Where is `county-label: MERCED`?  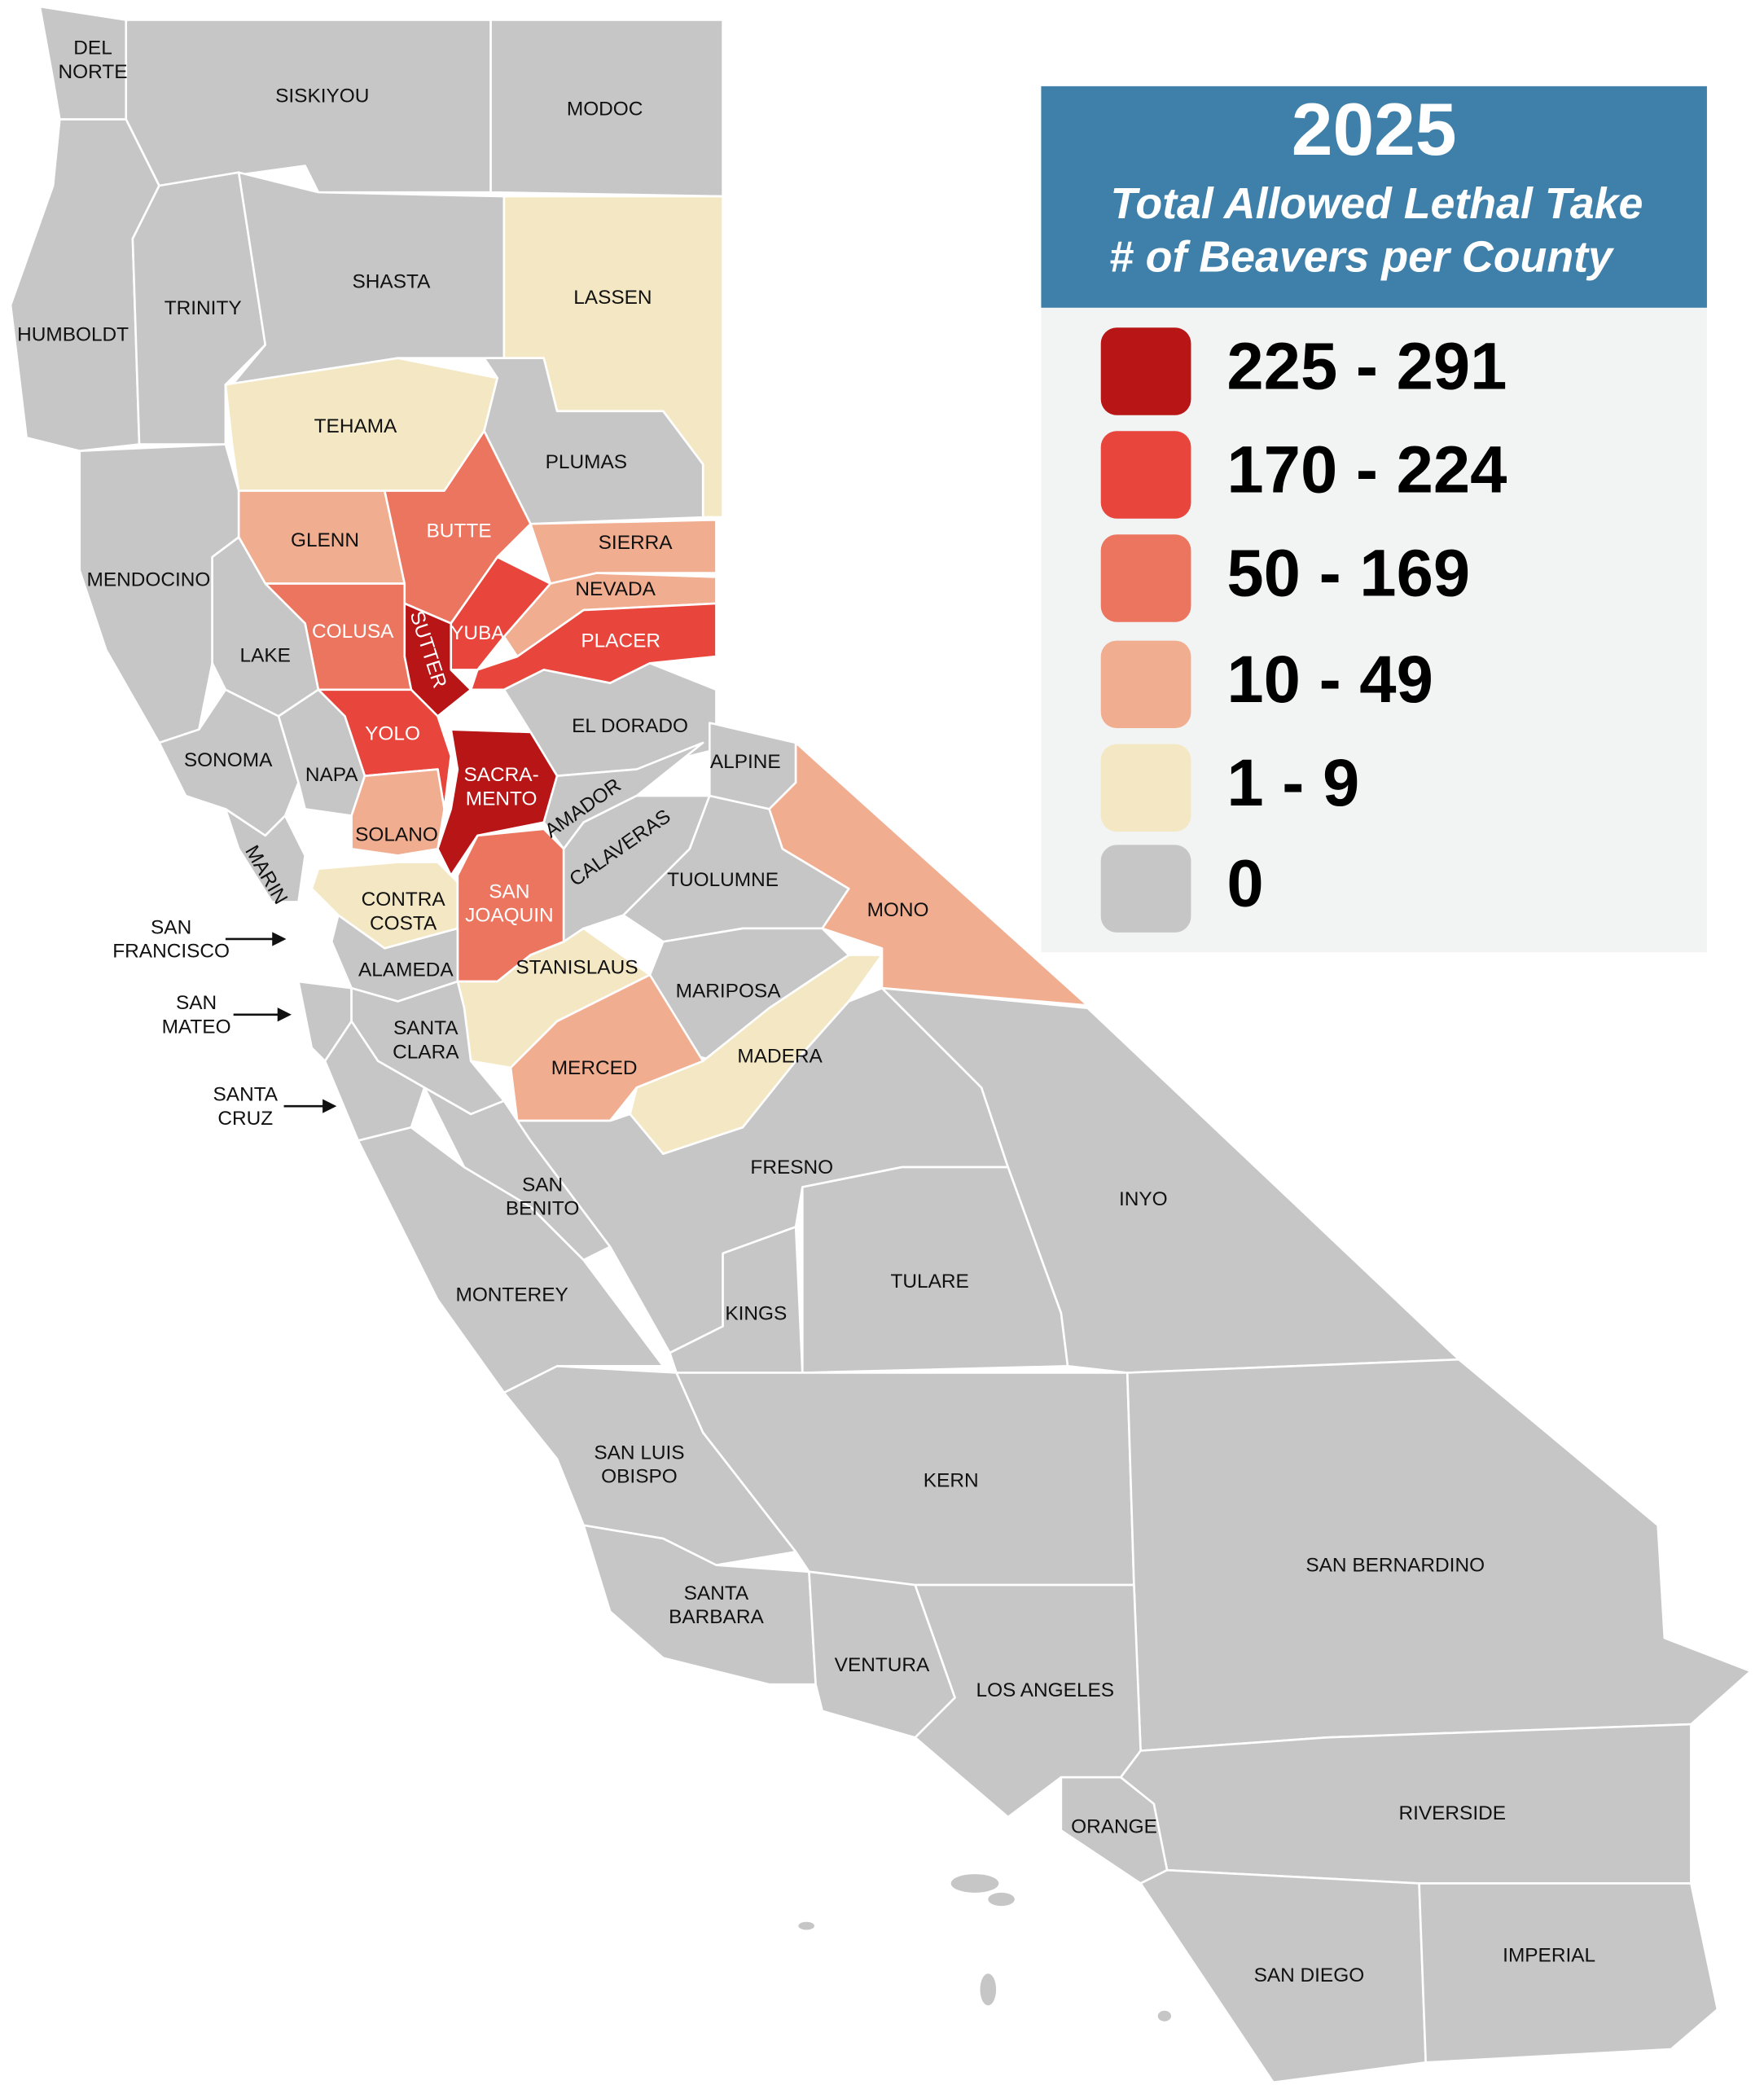 county-label: MERCED is located at coordinates (594, 1068).